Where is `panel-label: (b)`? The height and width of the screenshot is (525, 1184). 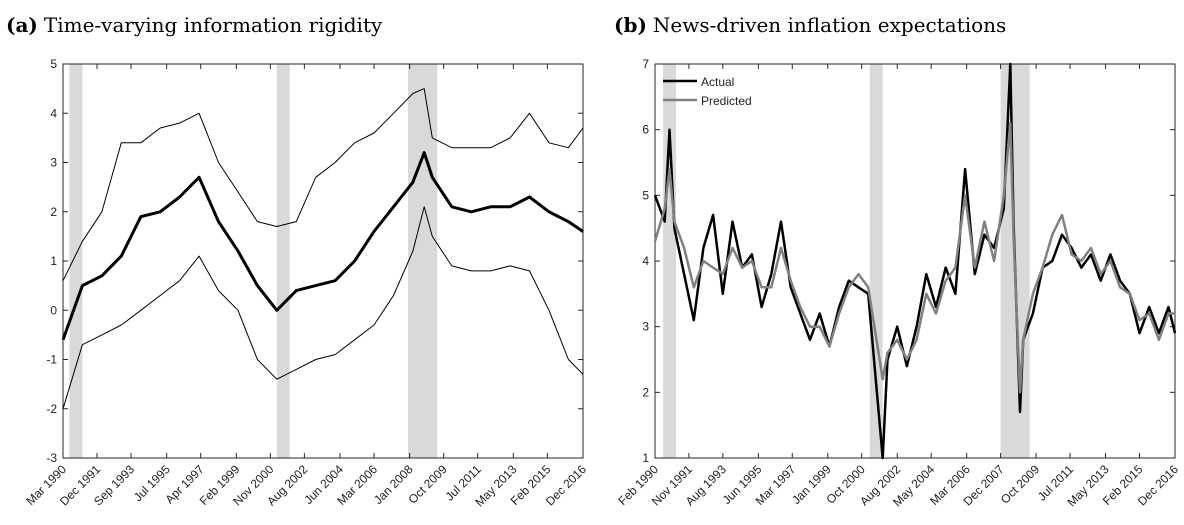 panel-label: (b) is located at coordinates (630, 25).